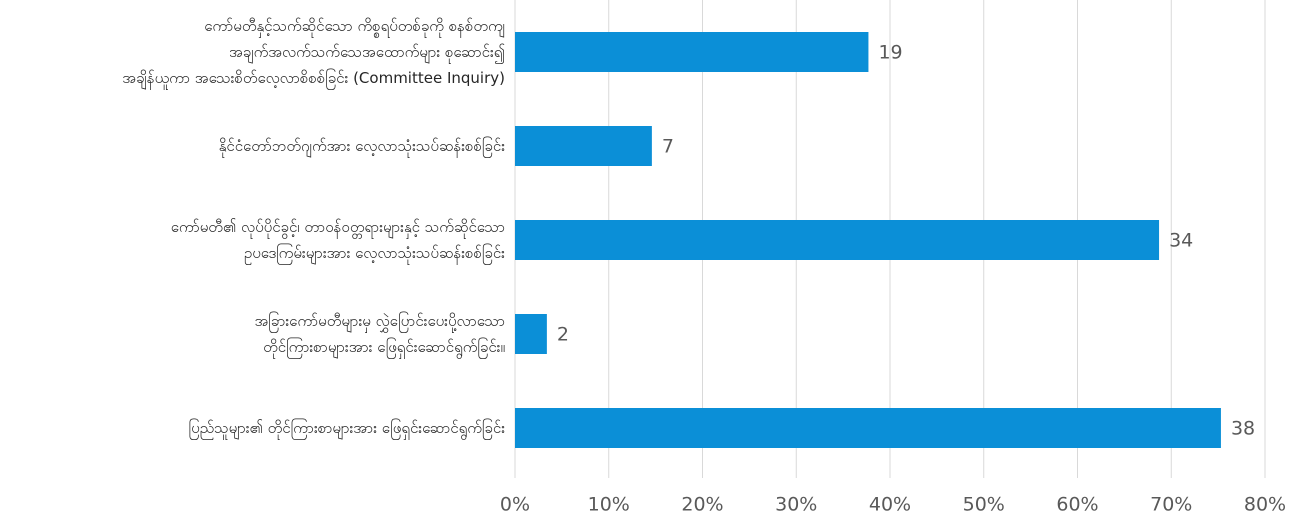 The height and width of the screenshot is (525, 1298). What do you see at coordinates (1243, 429) in the screenshot?
I see `data-label: 38` at bounding box center [1243, 429].